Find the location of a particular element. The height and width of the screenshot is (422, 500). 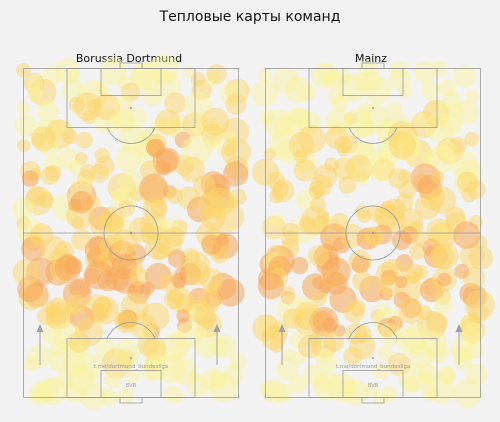

direction-arrow-icon is located at coordinates (282, 328).